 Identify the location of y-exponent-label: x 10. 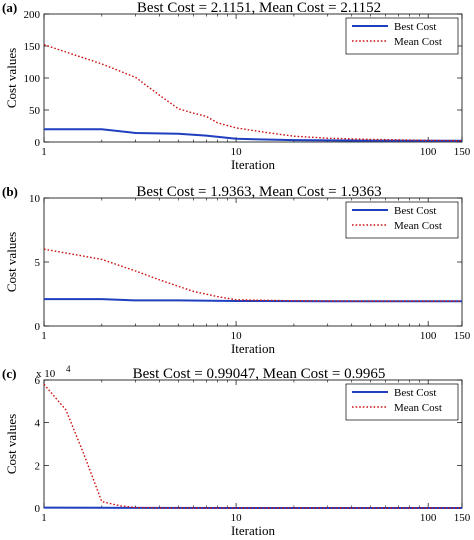
(46, 374).